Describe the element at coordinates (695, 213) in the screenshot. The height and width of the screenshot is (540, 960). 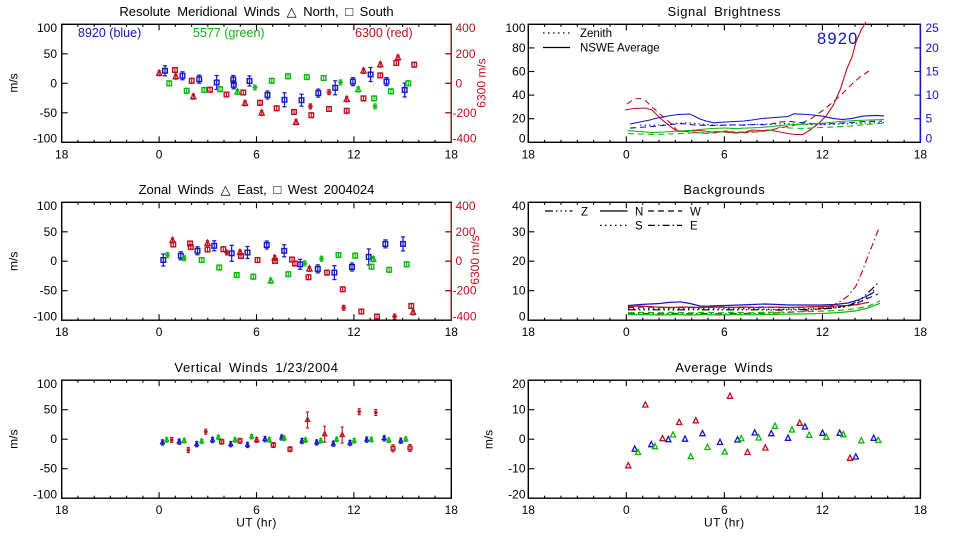
I see `svg-text: W` at that location.